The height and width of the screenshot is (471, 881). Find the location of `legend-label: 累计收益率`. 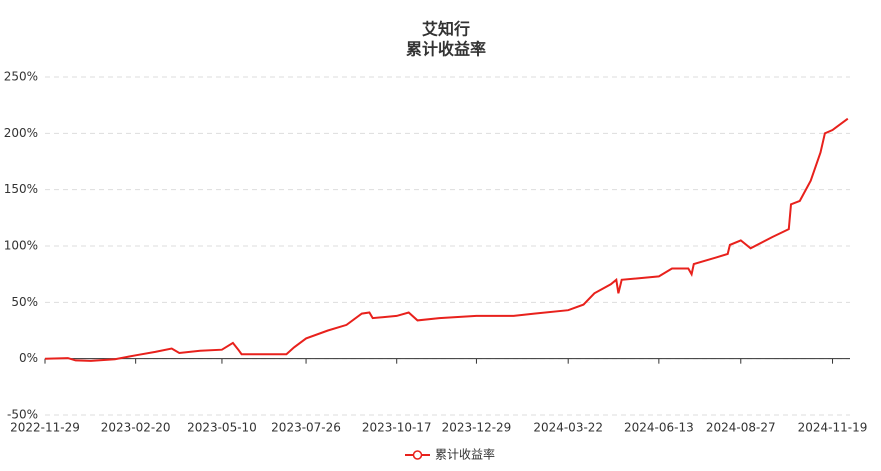

legend-label: 累计收益率 is located at coordinates (465, 454).